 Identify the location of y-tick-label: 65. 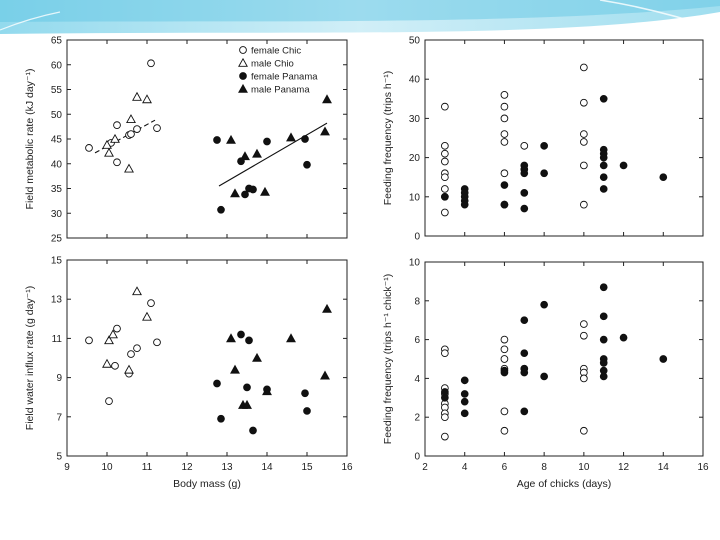
(57, 41).